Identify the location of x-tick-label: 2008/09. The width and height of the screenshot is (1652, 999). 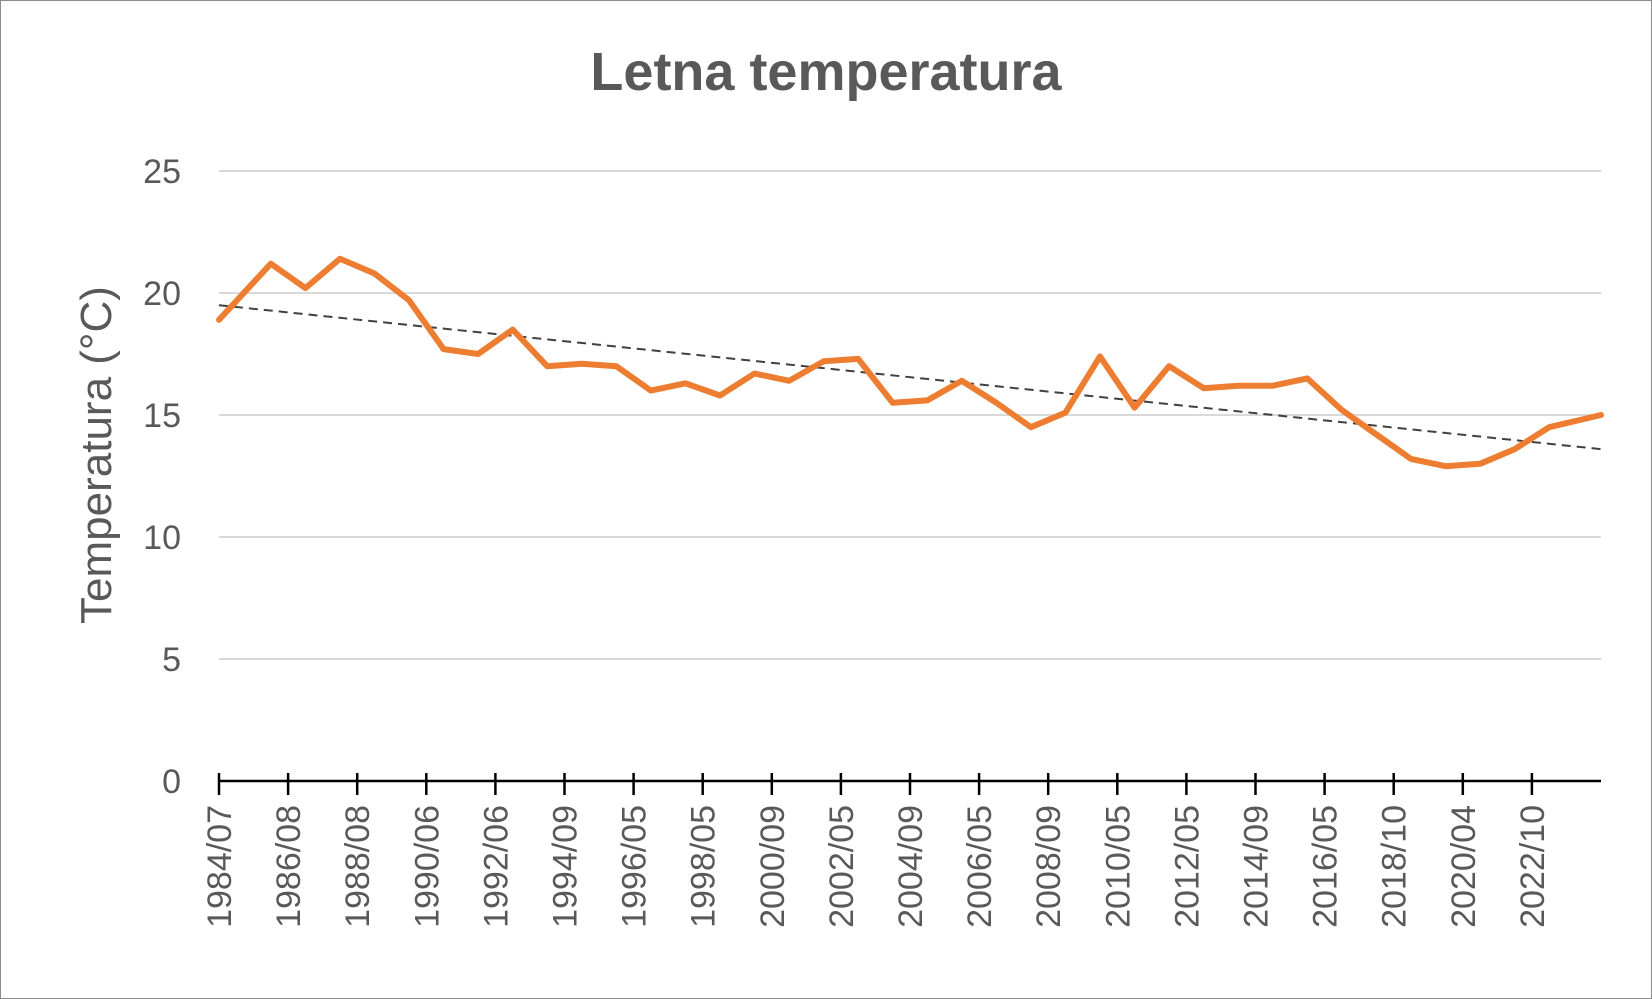
(1049, 866).